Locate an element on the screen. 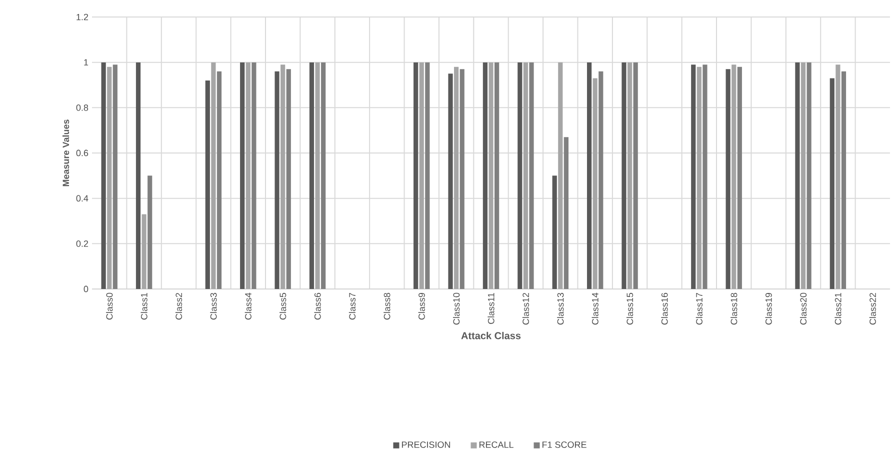 This screenshot has width=891, height=462. x-tick-label: Class5 is located at coordinates (283, 306).